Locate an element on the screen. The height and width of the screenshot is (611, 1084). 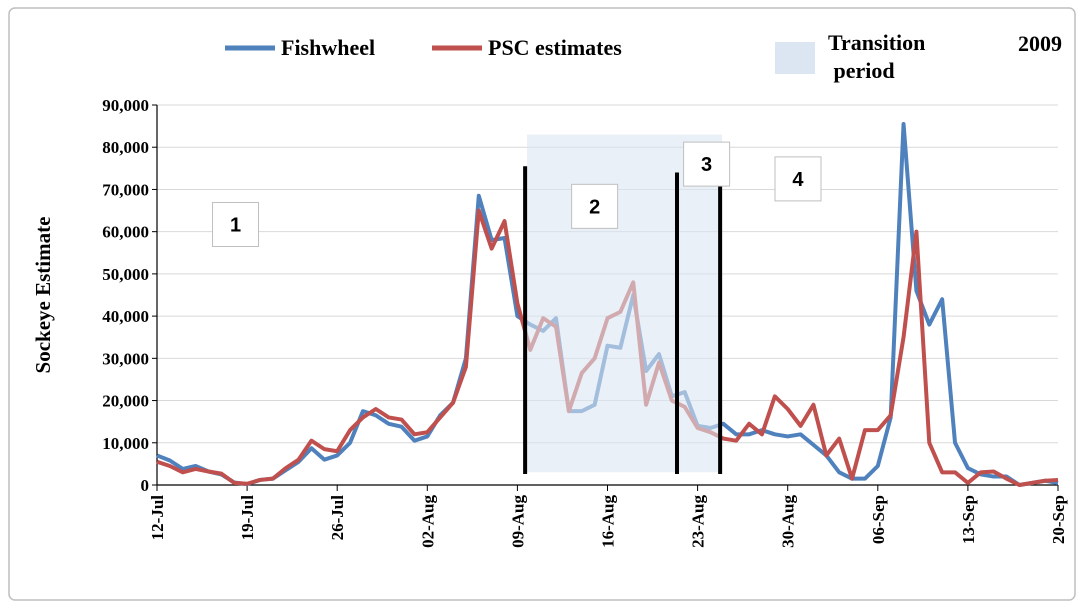
legend-label: Transition period is located at coordinates (876, 56).